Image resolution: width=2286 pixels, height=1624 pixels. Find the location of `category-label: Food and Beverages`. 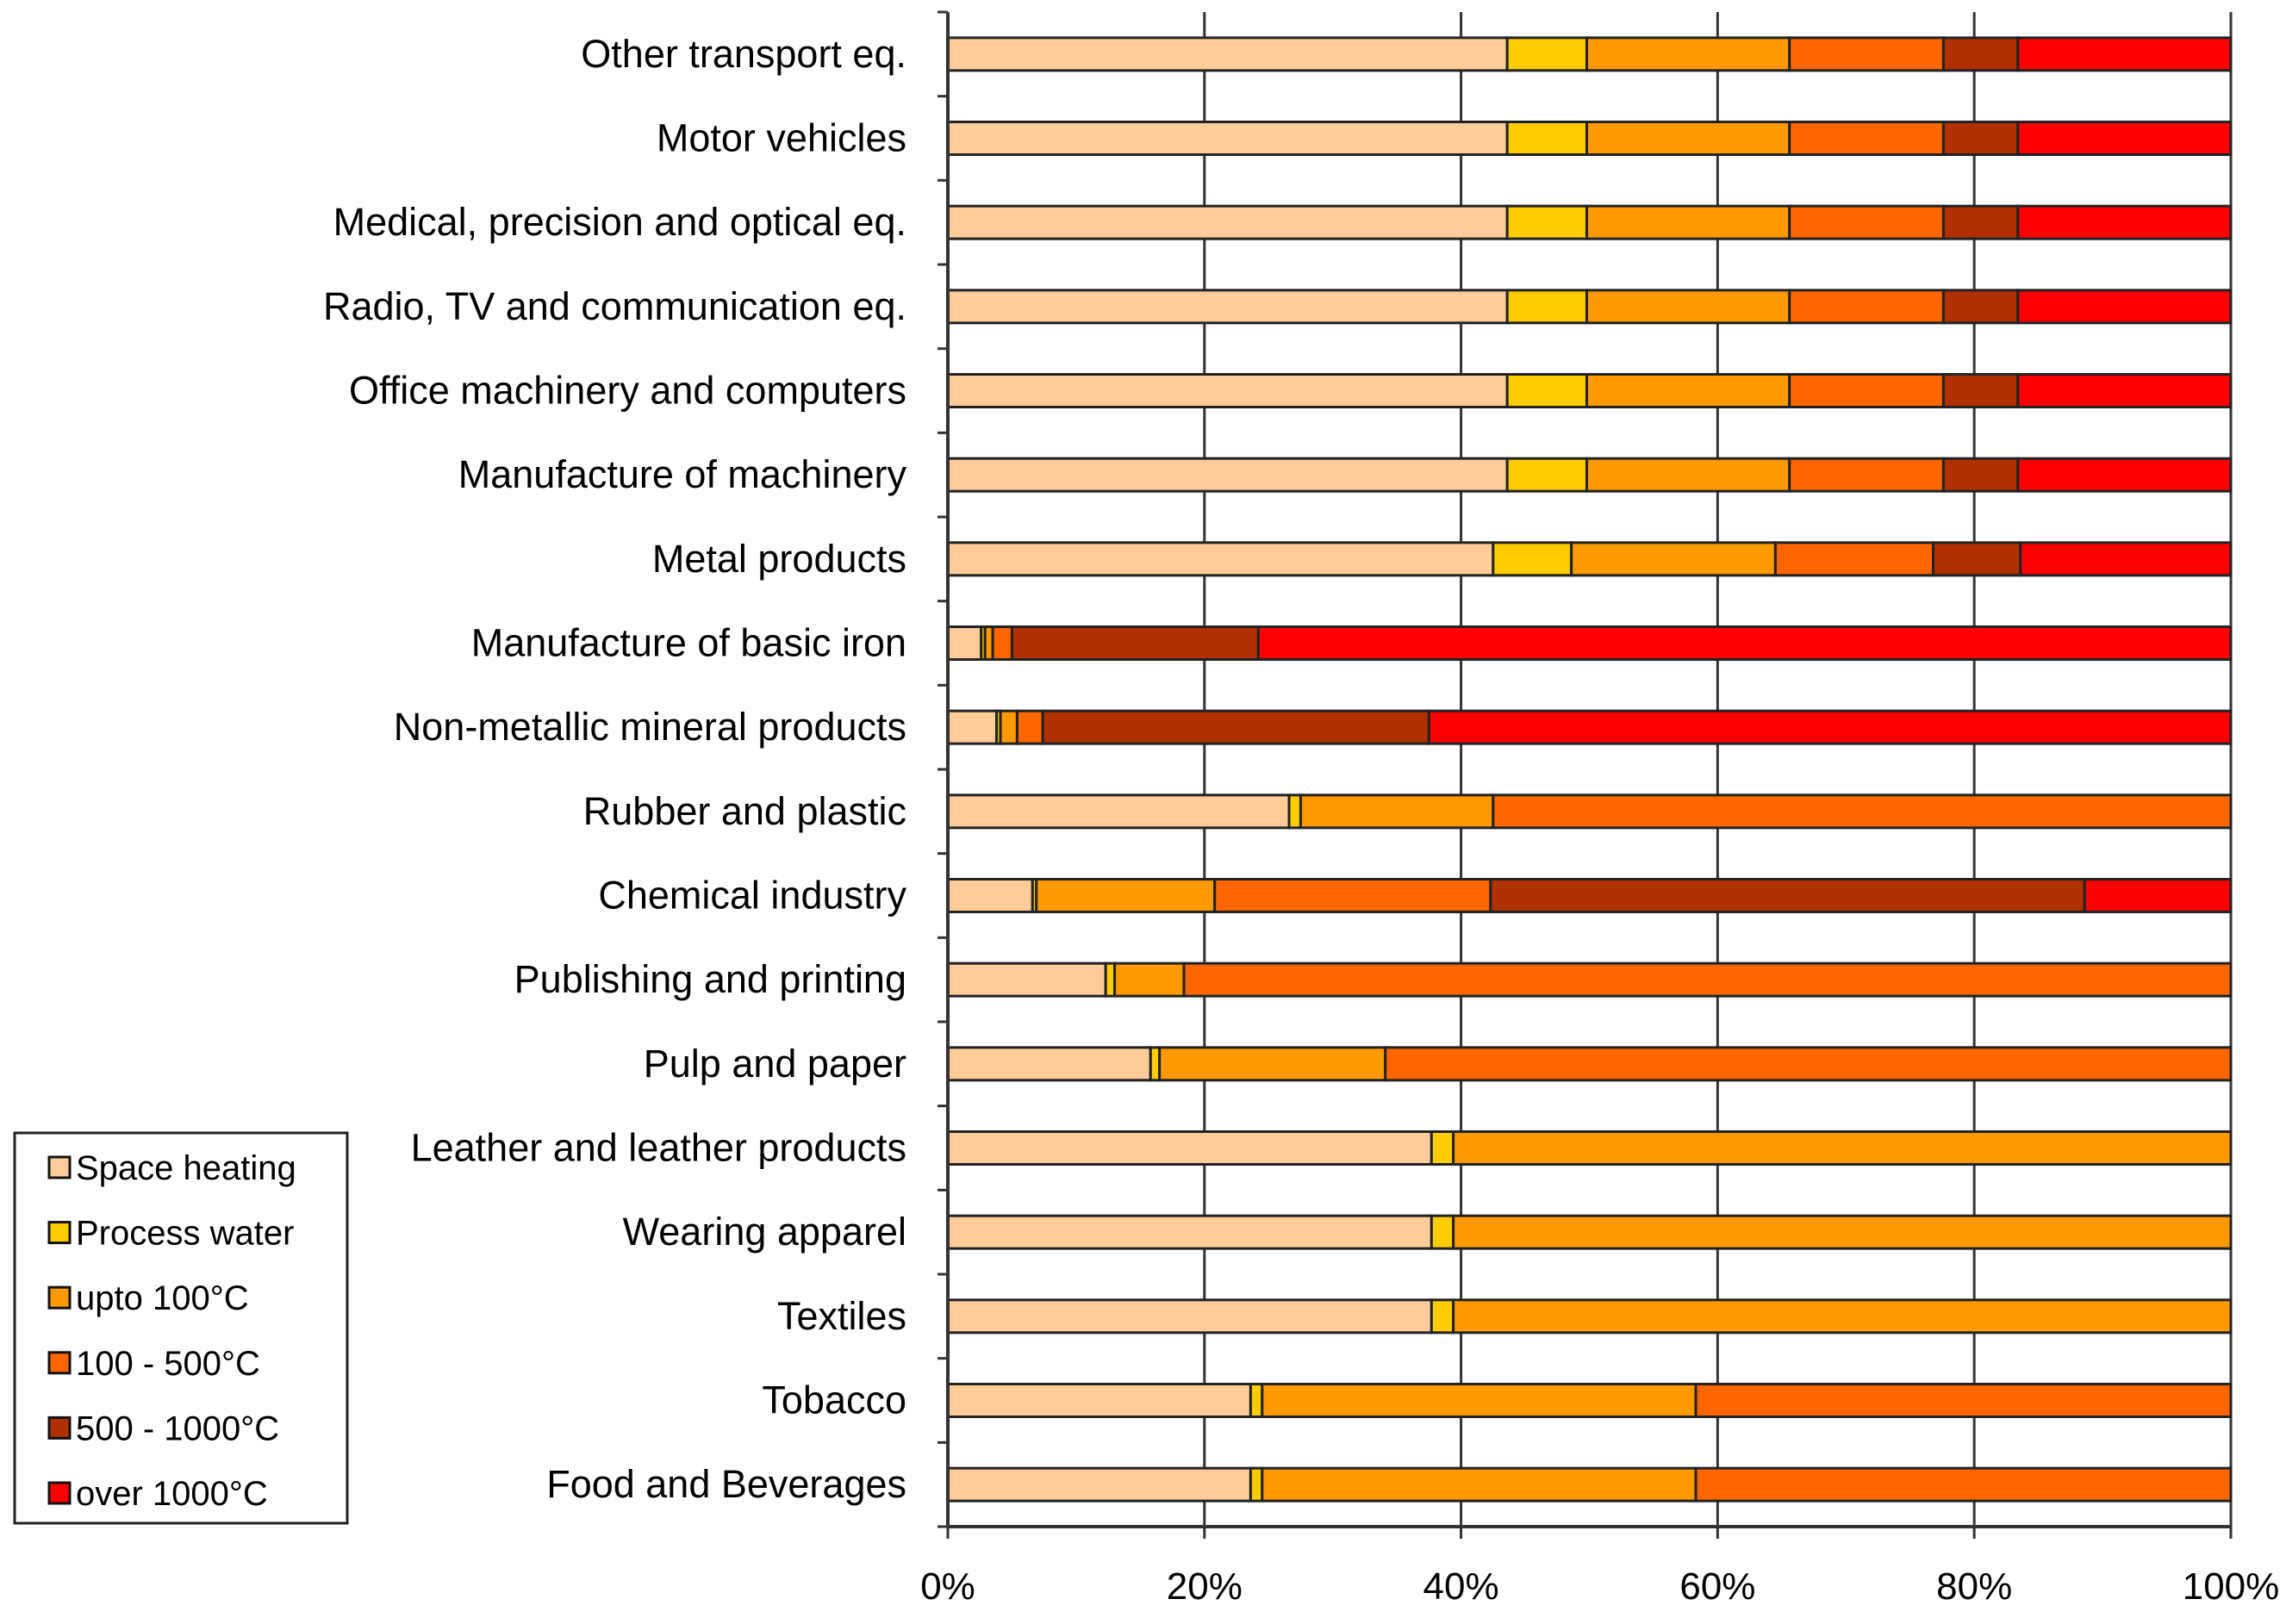

category-label: Food and Beverages is located at coordinates (726, 1484).